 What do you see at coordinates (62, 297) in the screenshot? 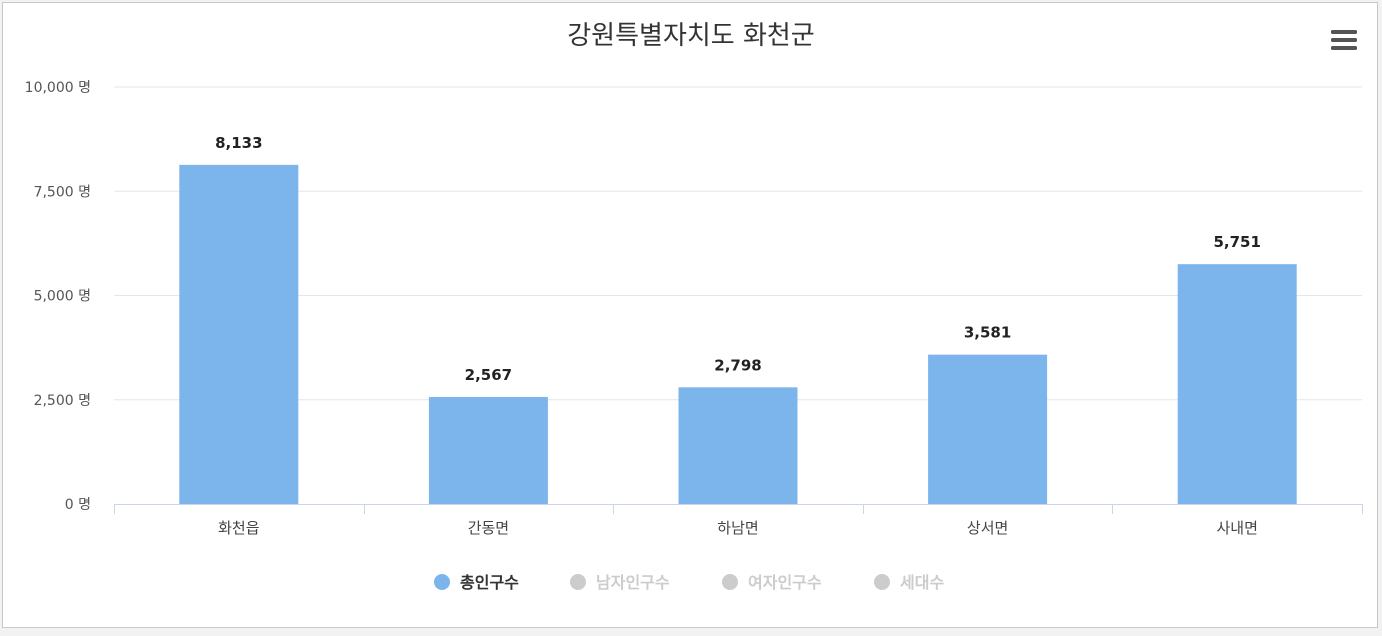
I see `y-tick-label: 5,000 명` at bounding box center [62, 297].